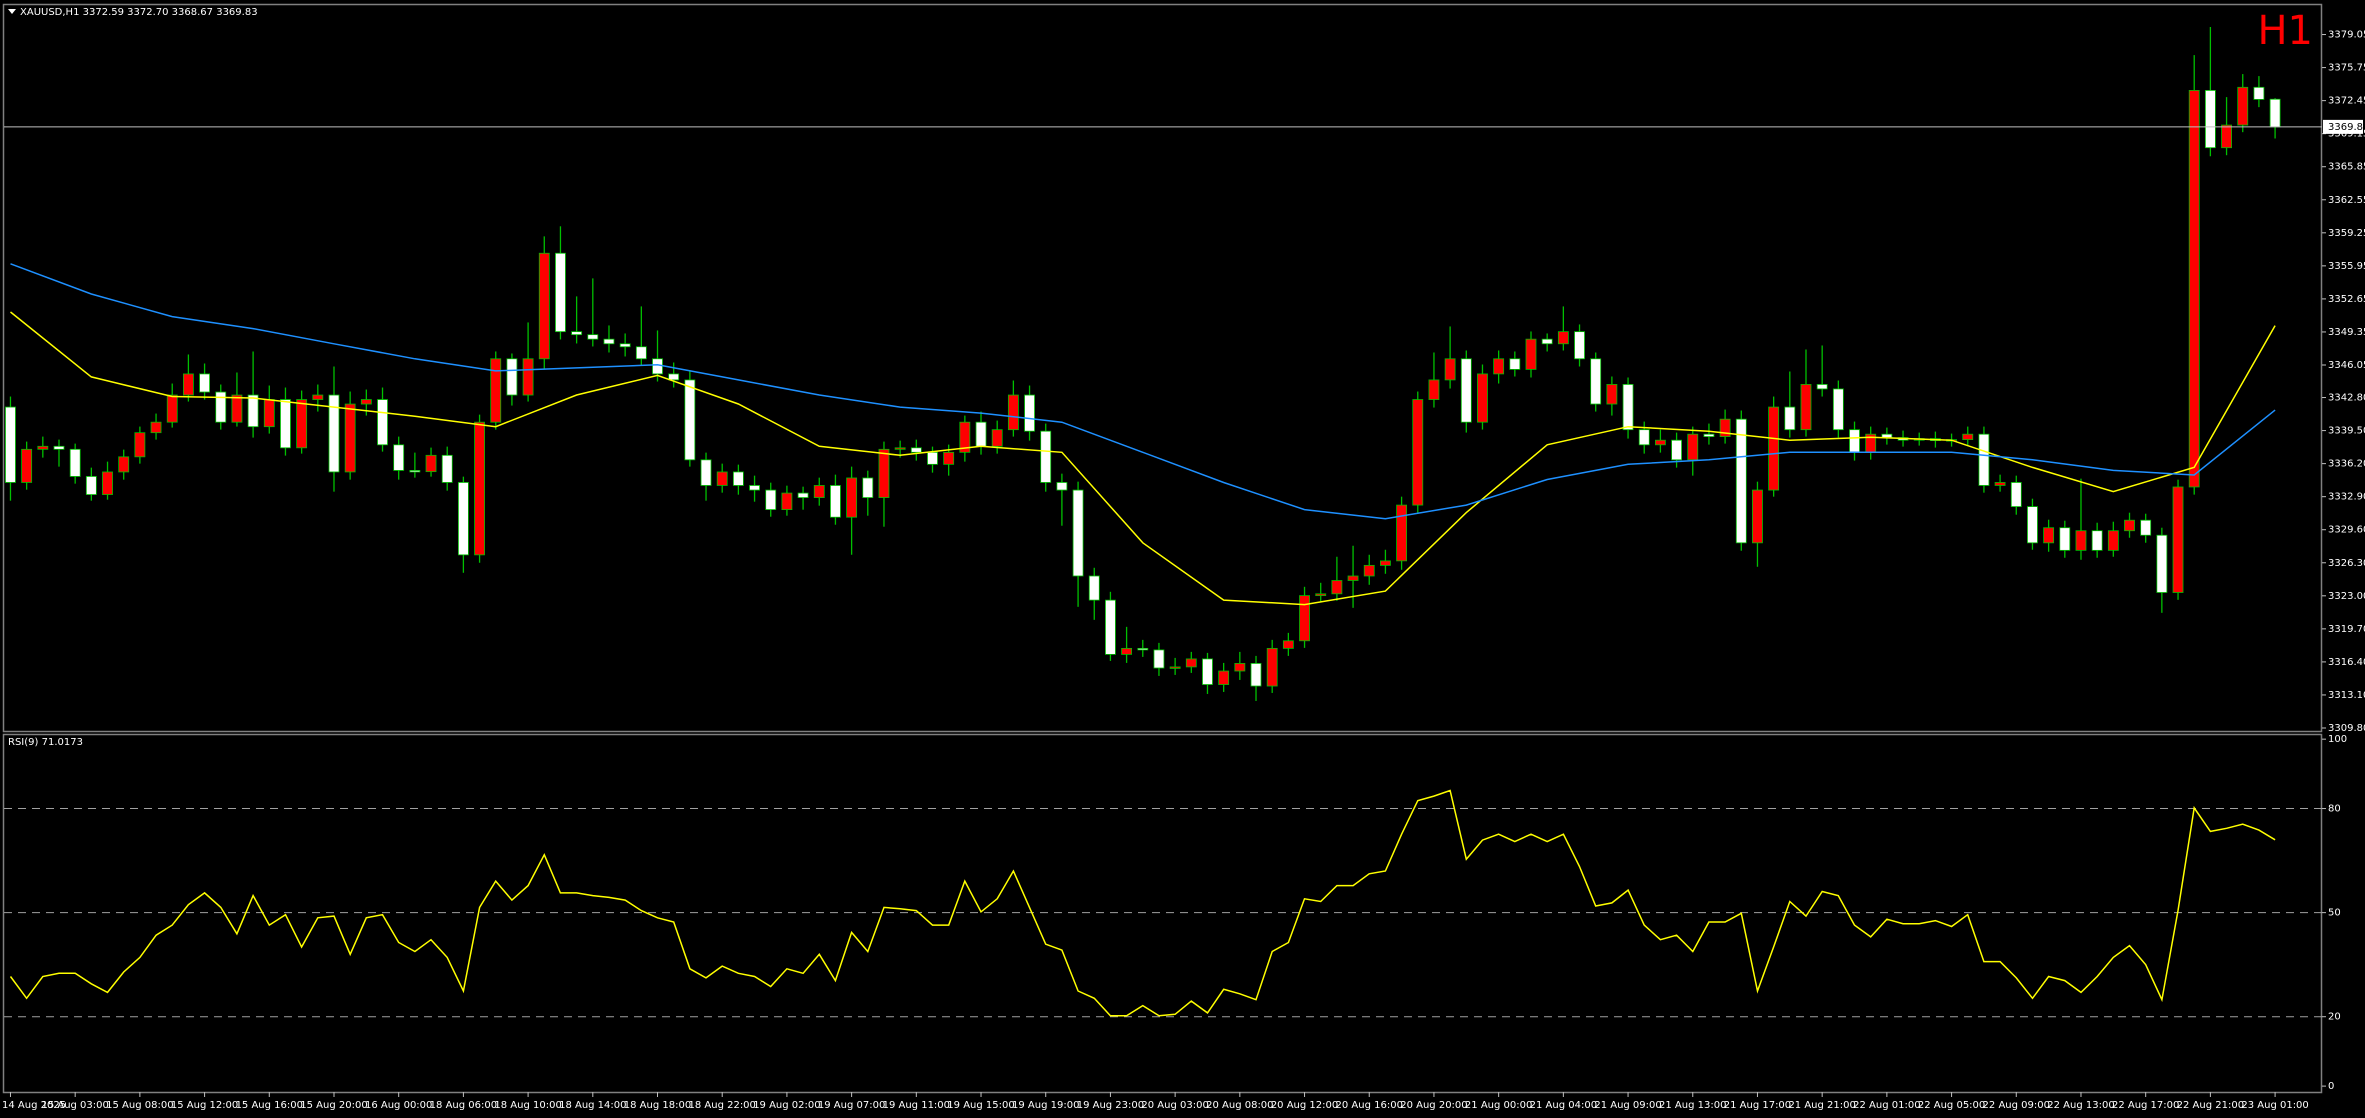 This screenshot has height=1118, width=2365. What do you see at coordinates (1498, 1105) in the screenshot?
I see `x-tick-label: 21 Aug 00:00` at bounding box center [1498, 1105].